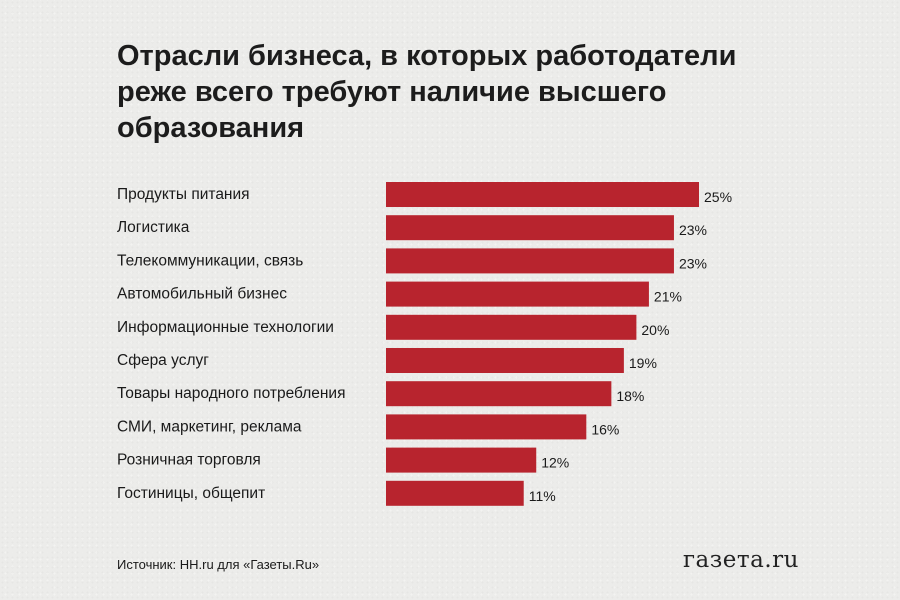  I want to click on category-label: Розничная торговля, so click(189, 460).